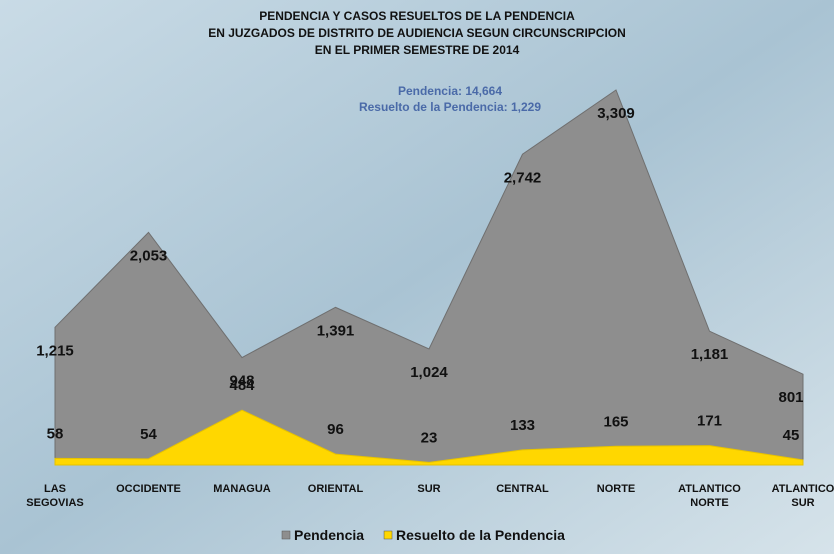 This screenshot has height=554, width=834. Describe the element at coordinates (790, 397) in the screenshot. I see `data-label: 801` at that location.